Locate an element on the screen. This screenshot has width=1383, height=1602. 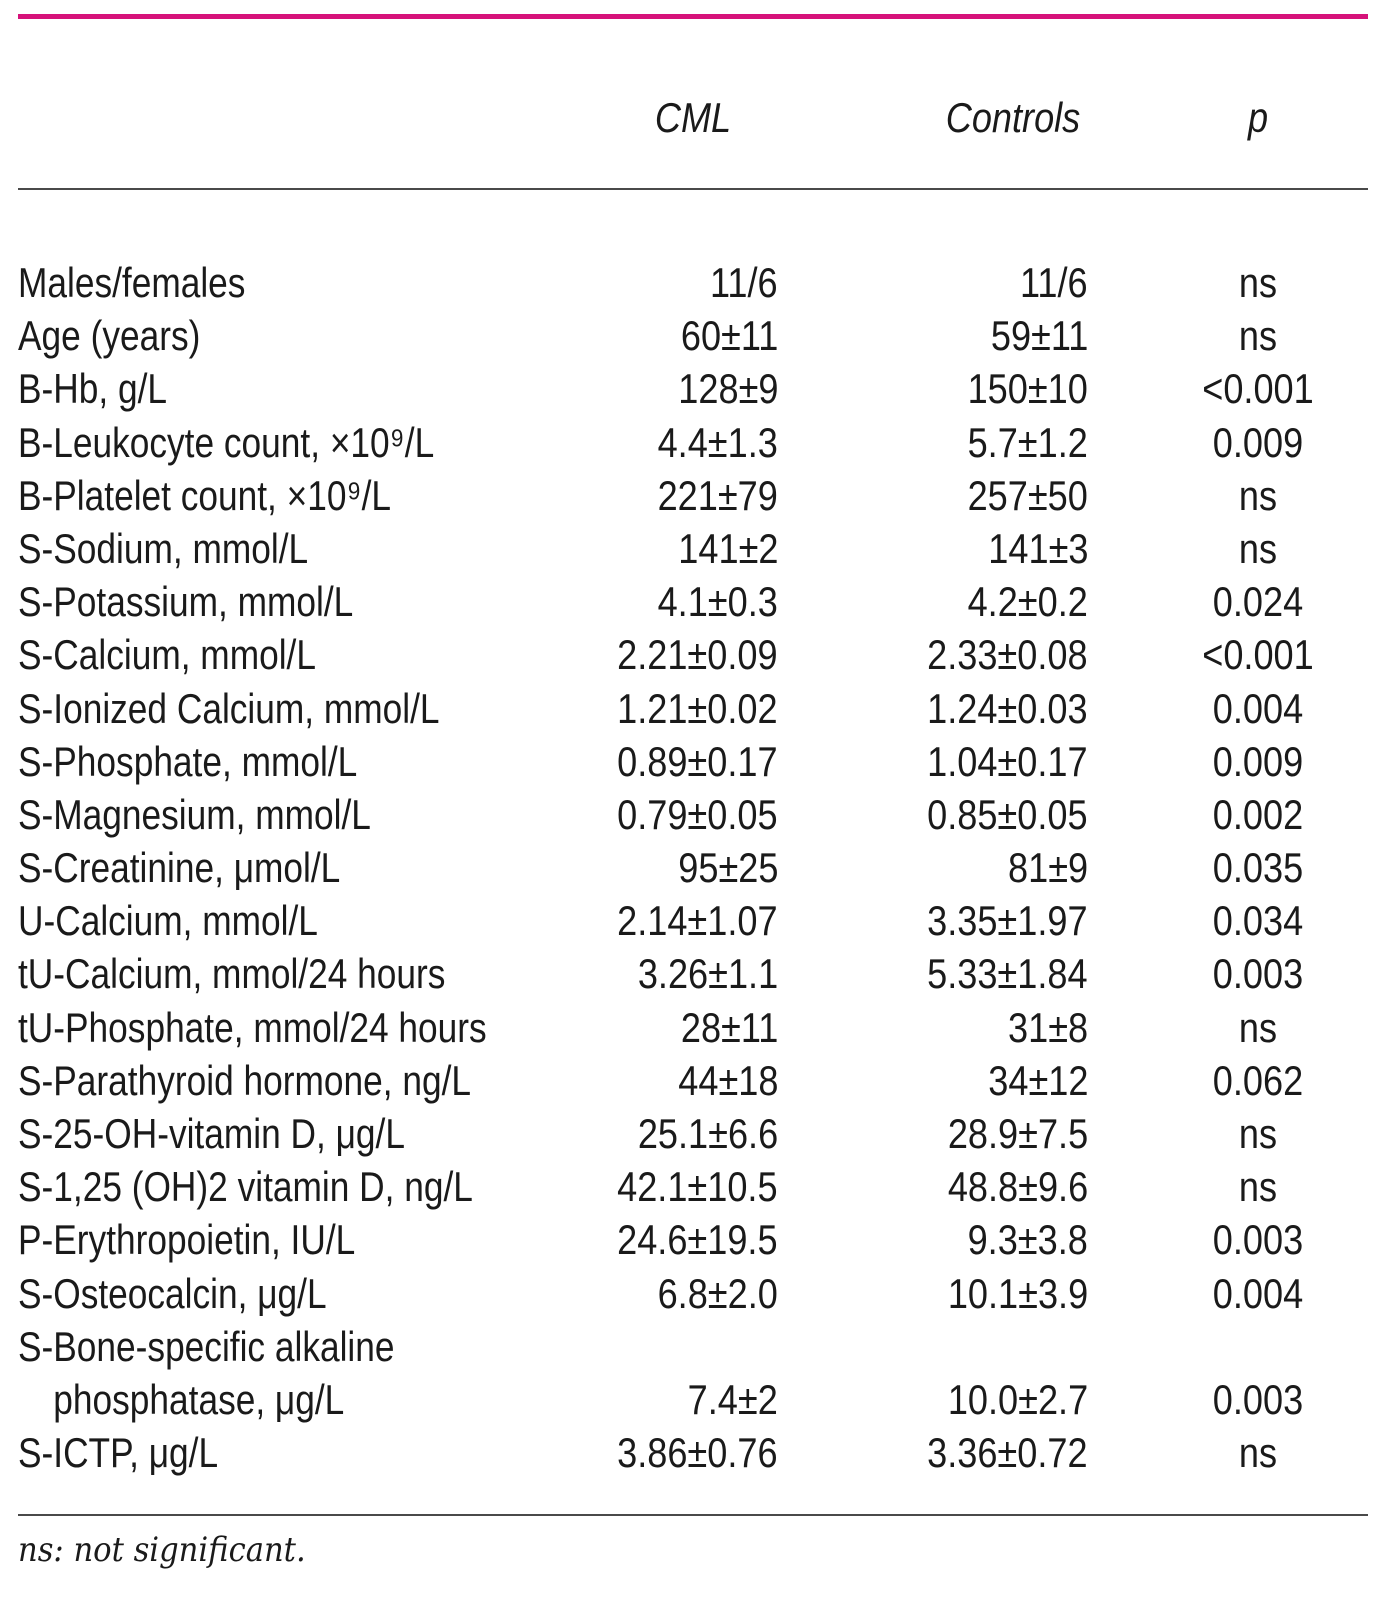
controls-value: 0.85±0.05 is located at coordinates (1007, 814).